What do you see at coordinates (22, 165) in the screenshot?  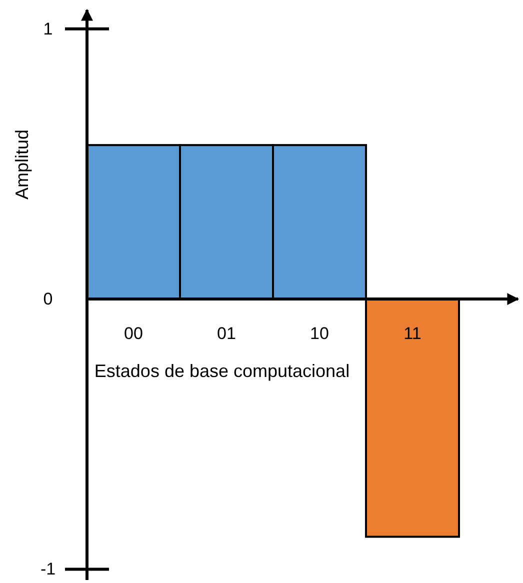 I see `y-axis-title: Amplitud` at bounding box center [22, 165].